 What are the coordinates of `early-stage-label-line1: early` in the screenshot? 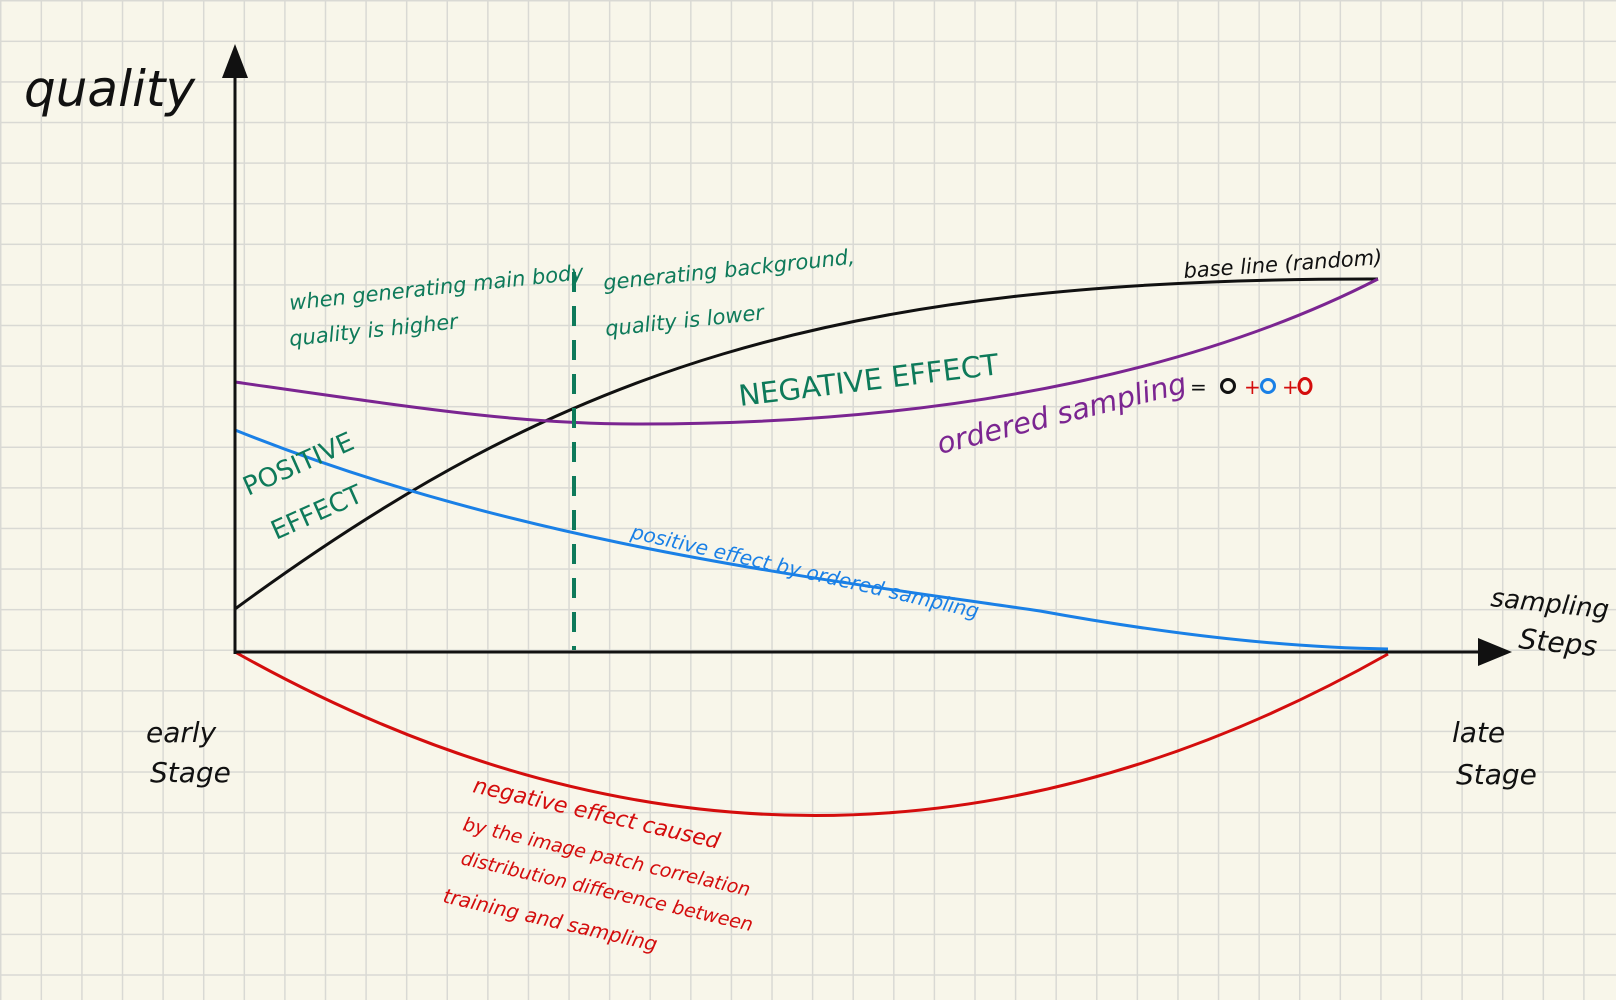 It's located at (181, 732).